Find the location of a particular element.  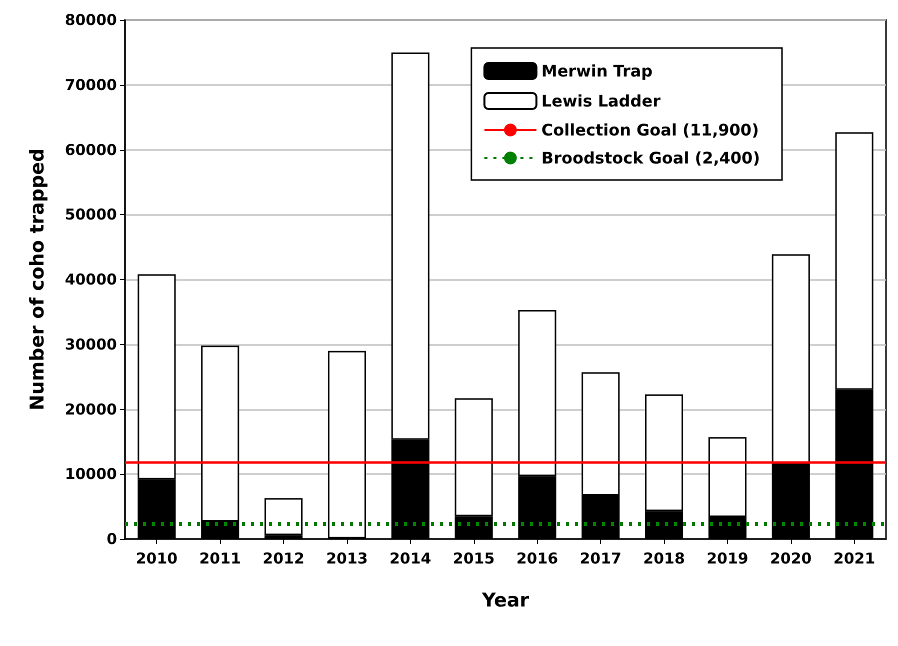

y-tick-label: 40000 is located at coordinates (90, 279).